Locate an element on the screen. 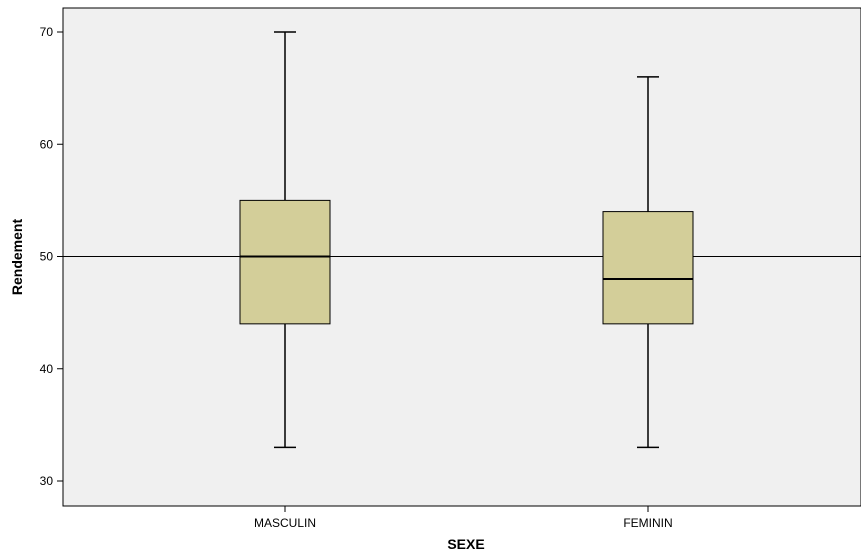  box-feminin is located at coordinates (648, 262).